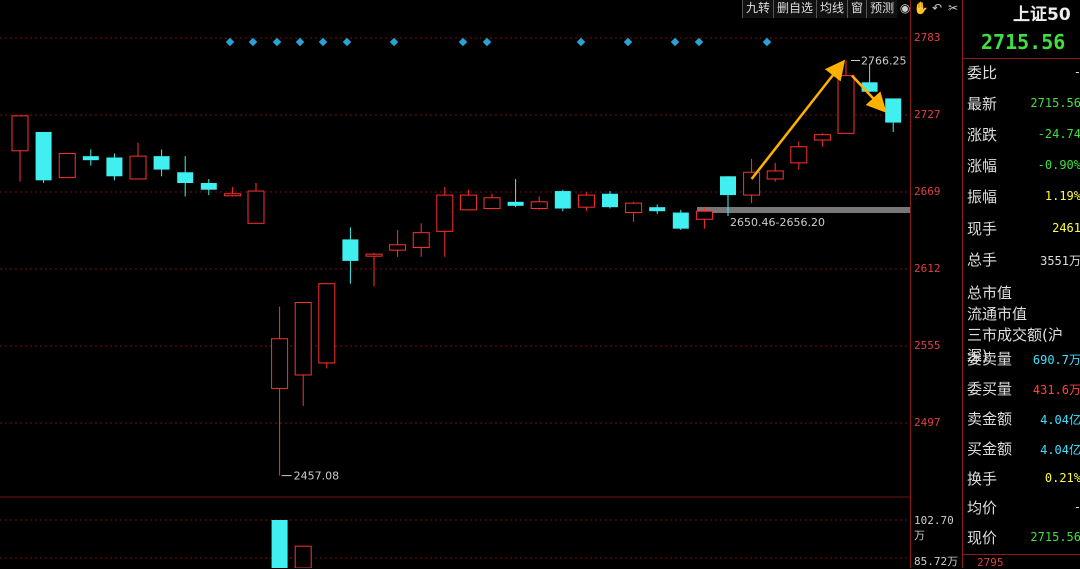  What do you see at coordinates (1022, 199) in the screenshot?
I see `quote-row: 振幅 1.19%` at bounding box center [1022, 199].